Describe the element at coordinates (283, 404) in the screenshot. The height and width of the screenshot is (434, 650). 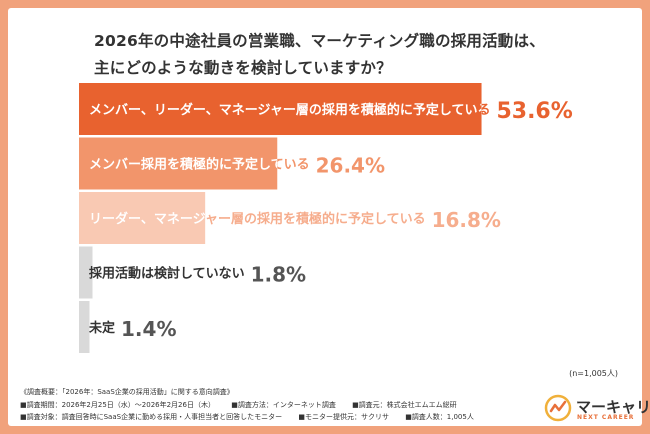
I see `footer-method: ■調査方法：インターネット調査` at that location.